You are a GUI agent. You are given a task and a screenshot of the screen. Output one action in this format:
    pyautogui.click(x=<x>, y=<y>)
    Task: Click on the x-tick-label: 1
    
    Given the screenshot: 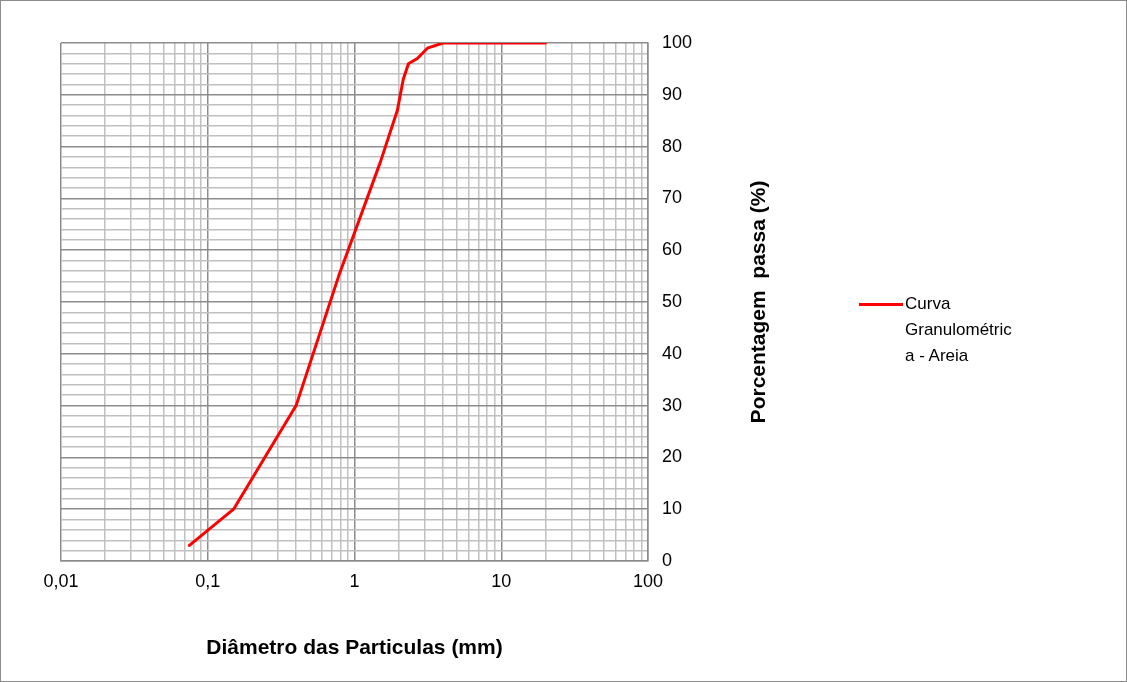 What is the action you would take?
    pyautogui.click(x=354, y=580)
    